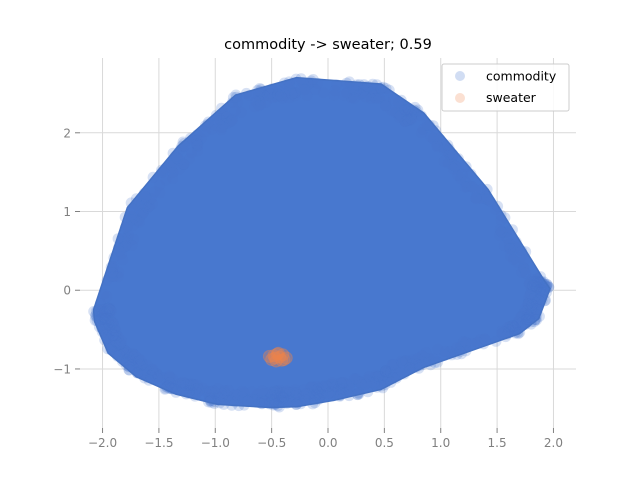 The image size is (640, 480). I want to click on legend-label-sweater: sweater, so click(511, 97).